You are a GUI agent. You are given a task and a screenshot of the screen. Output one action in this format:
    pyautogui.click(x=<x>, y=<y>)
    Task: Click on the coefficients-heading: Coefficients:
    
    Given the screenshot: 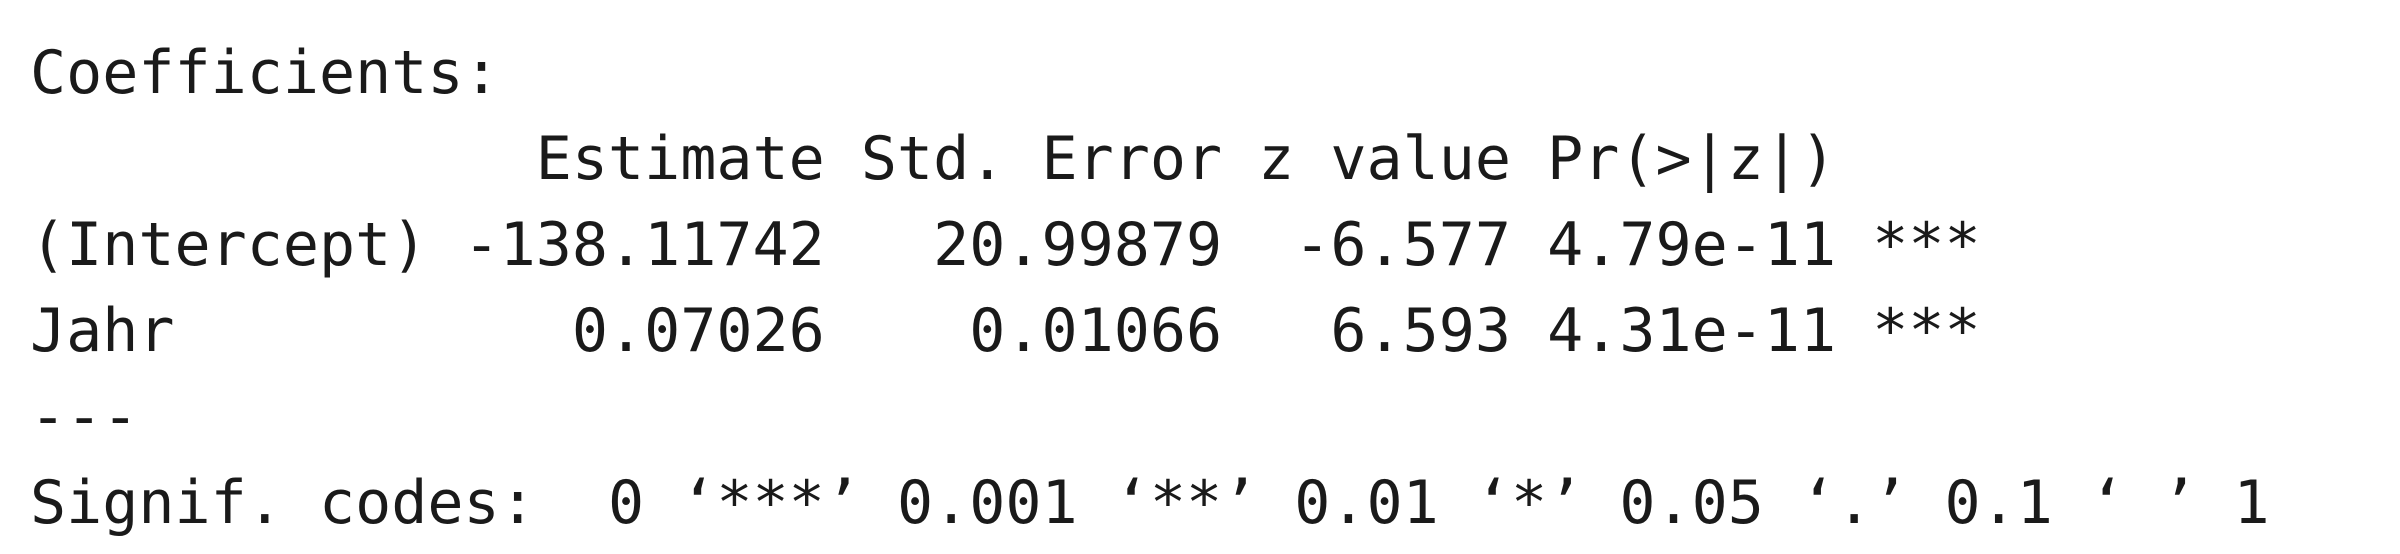 What is the action you would take?
    pyautogui.click(x=265, y=73)
    